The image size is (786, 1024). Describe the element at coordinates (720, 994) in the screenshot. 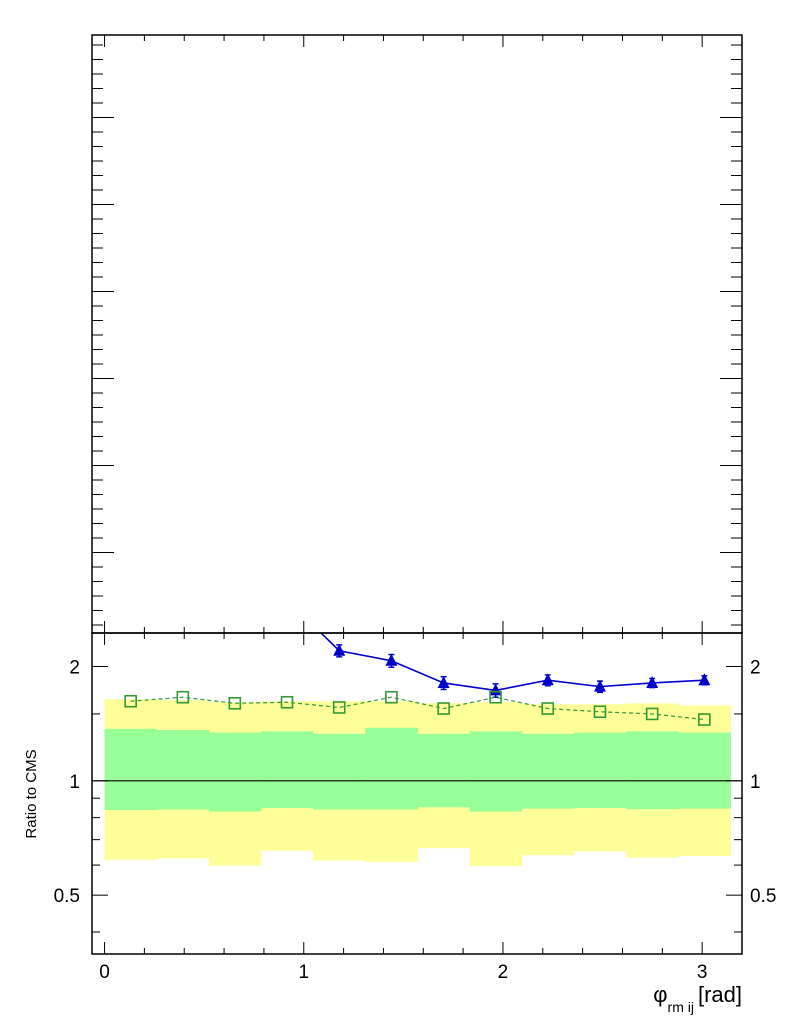

I see `x-axis-label-unit: [rad]` at that location.